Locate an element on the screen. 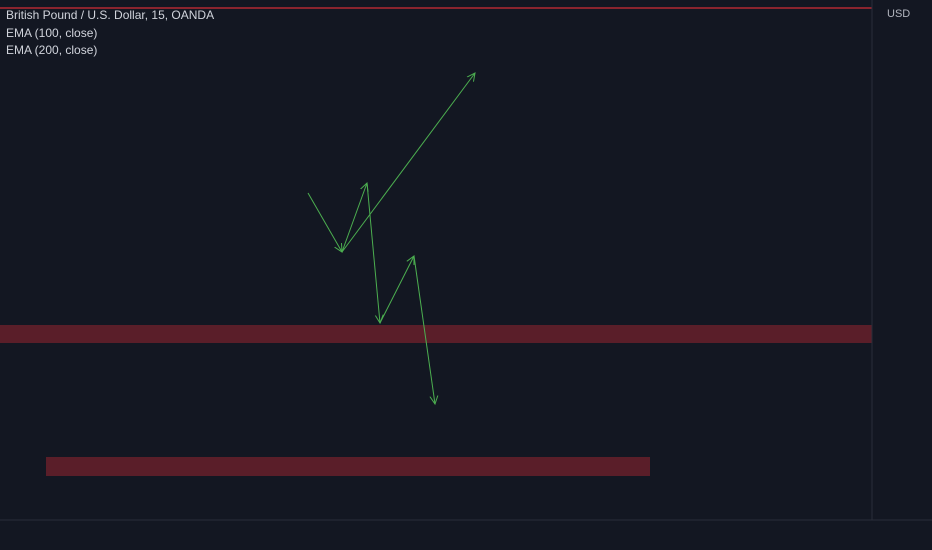 The image size is (932, 550). legend-entry: EMA (100, close) is located at coordinates (51, 33).